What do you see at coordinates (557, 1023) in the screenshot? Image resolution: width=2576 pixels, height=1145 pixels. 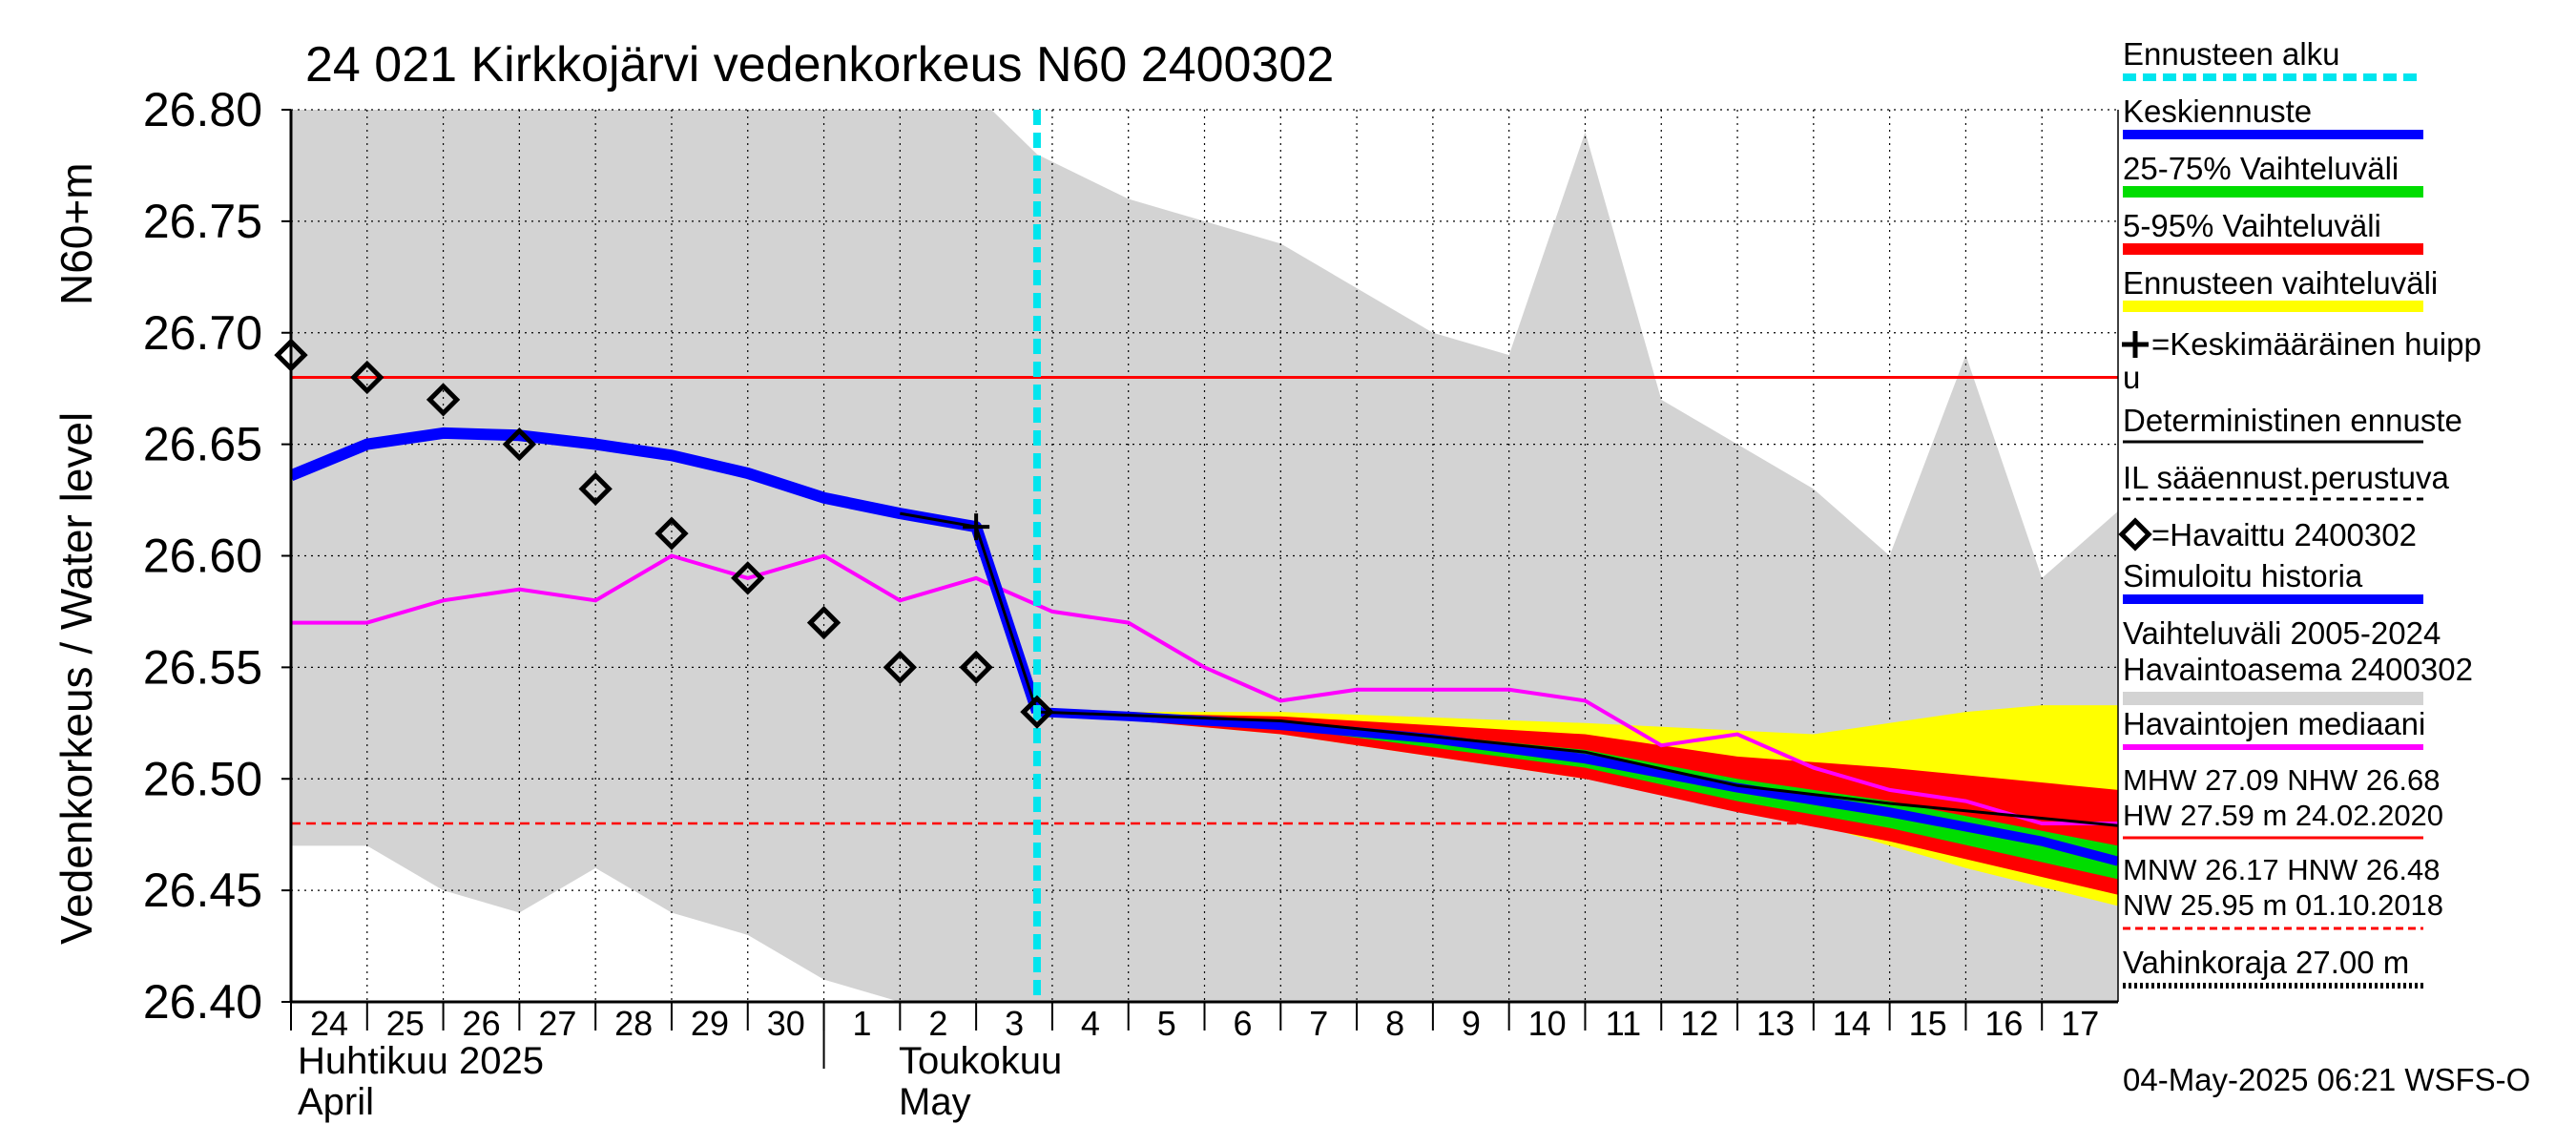 I see `x-tick-label: 27` at bounding box center [557, 1023].